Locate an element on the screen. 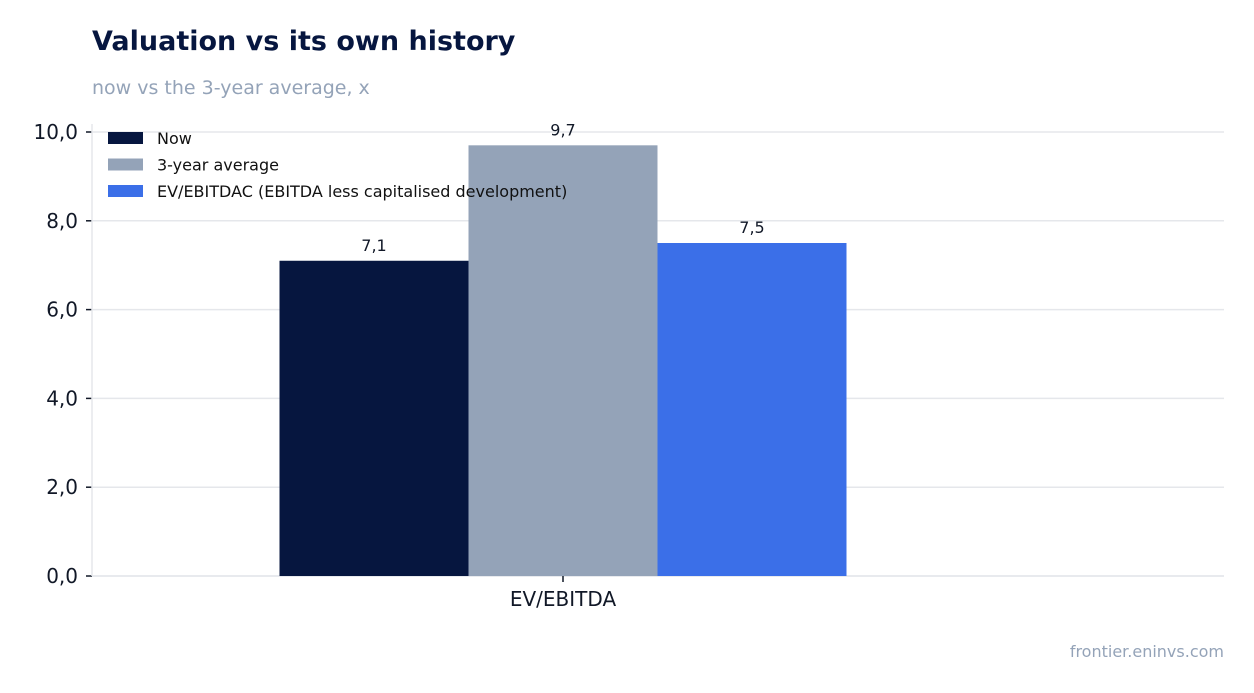 Image resolution: width=1254 pixels, height=693 pixels. y-tick-label: 4,0 is located at coordinates (62, 398).